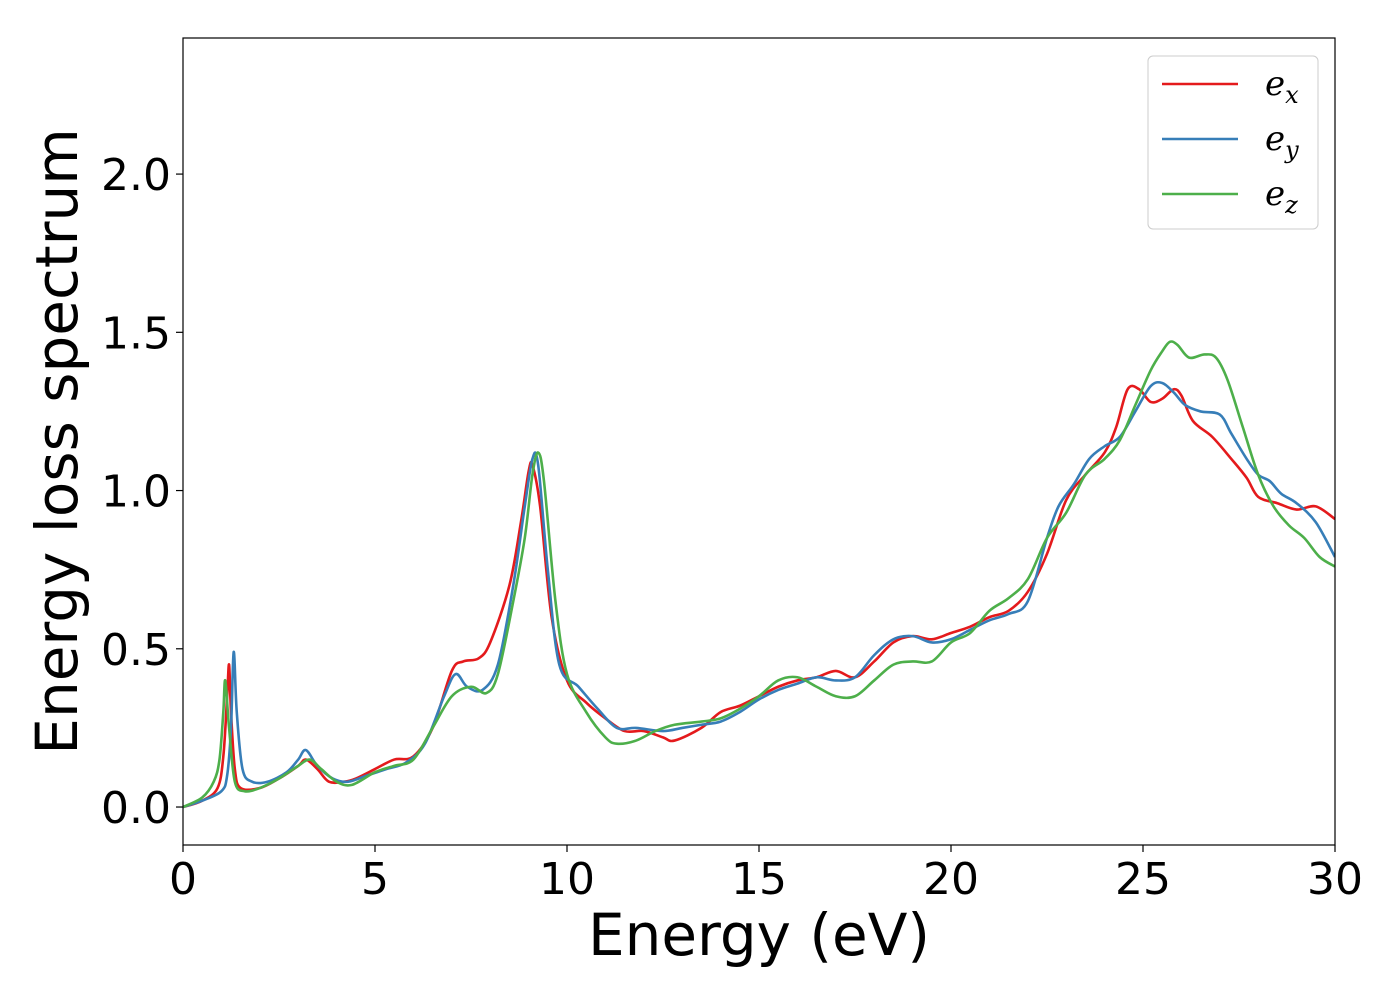  Describe the element at coordinates (1335, 879) in the screenshot. I see `x-tick-label: 30` at that location.